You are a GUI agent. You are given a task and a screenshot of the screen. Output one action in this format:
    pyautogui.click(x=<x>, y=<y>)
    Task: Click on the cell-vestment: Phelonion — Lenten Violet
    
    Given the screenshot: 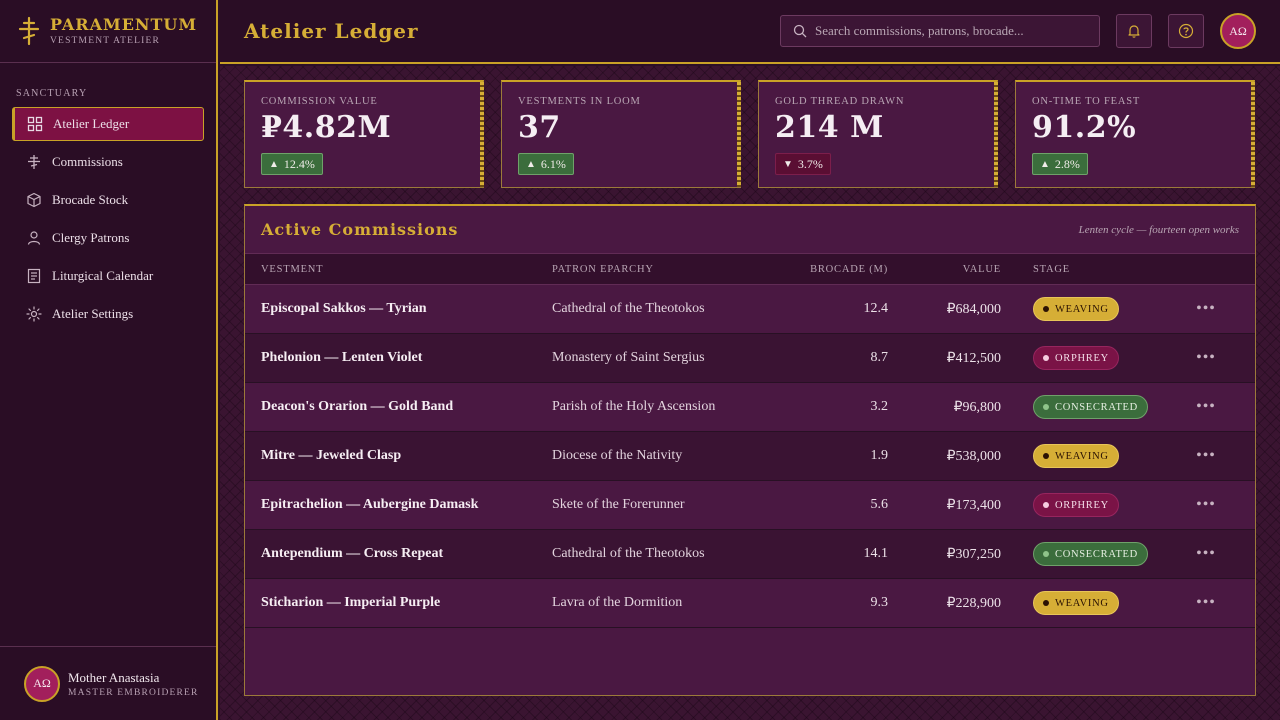 What is the action you would take?
    pyautogui.click(x=342, y=357)
    